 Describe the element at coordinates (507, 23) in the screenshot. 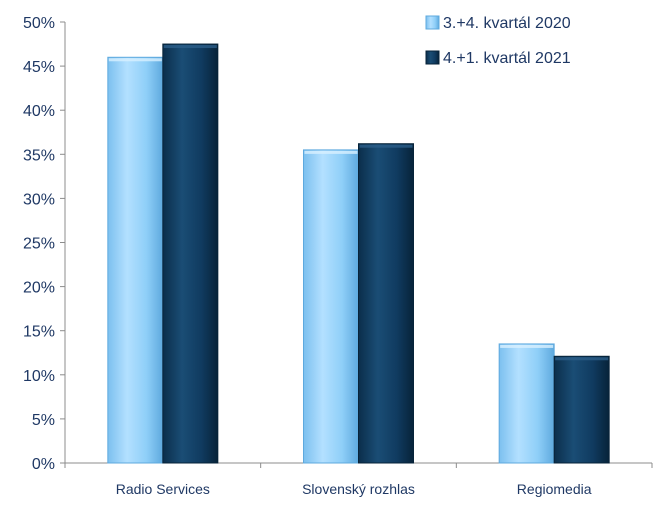

I see `legend-label: 3.+4. kvartál 2020` at that location.